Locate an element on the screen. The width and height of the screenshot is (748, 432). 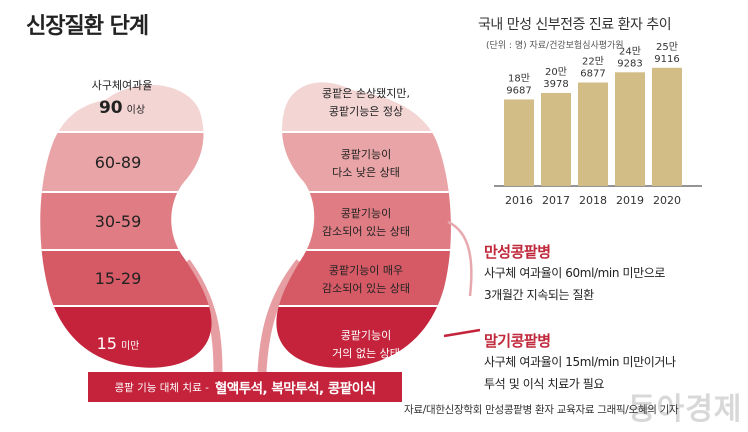
chronic-bracket is located at coordinates (460, 258).